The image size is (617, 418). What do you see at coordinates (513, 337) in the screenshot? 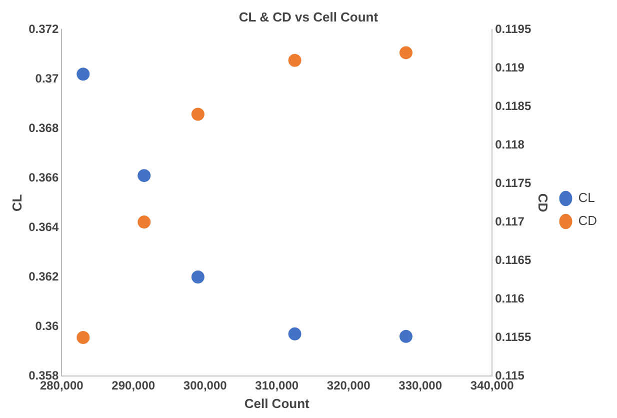
I see `y2-tick-label: 0.1155` at bounding box center [513, 337].